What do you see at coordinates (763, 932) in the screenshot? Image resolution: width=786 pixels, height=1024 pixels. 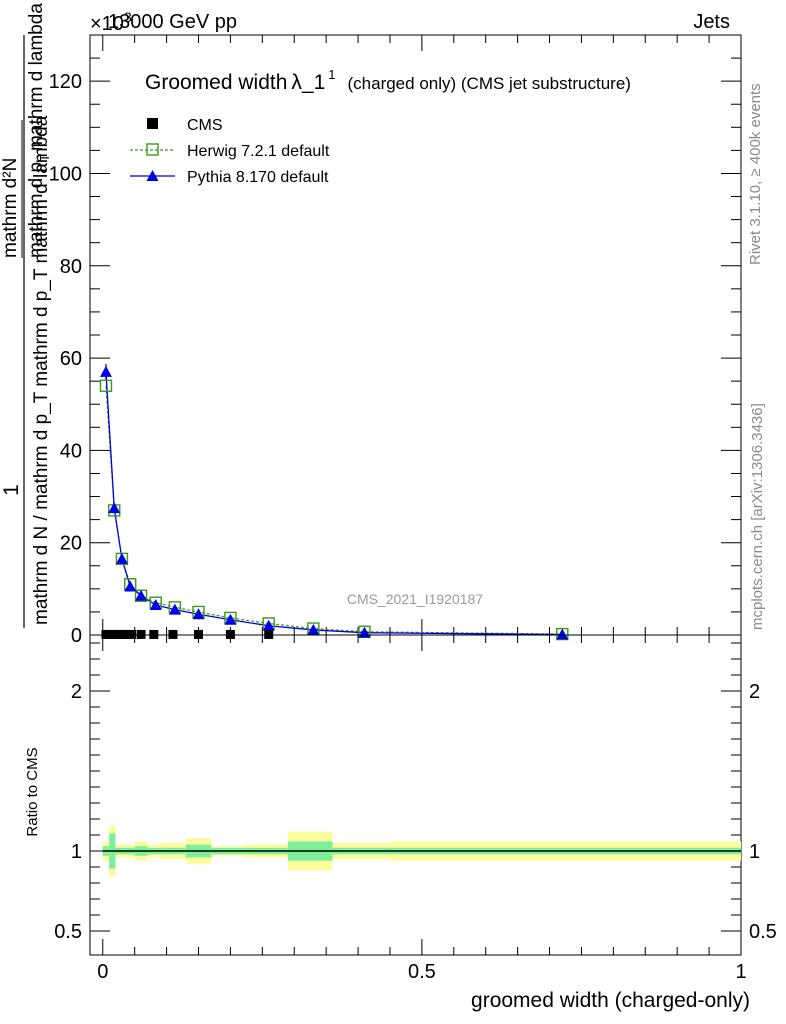 I see `ratio-y-tick-label-right: 0.5` at bounding box center [763, 932].